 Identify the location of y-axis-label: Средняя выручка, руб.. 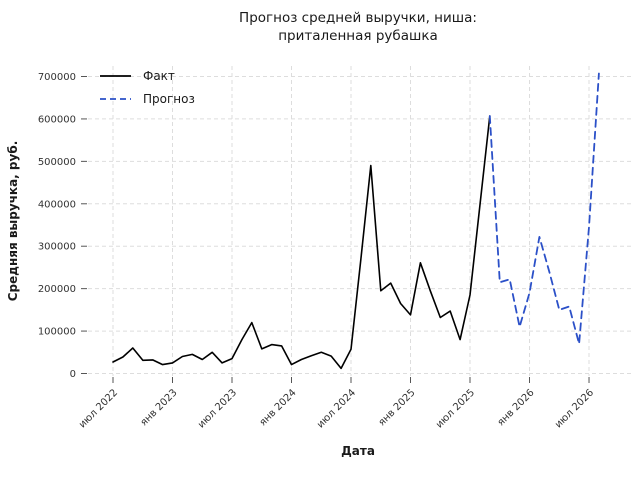
(13, 221).